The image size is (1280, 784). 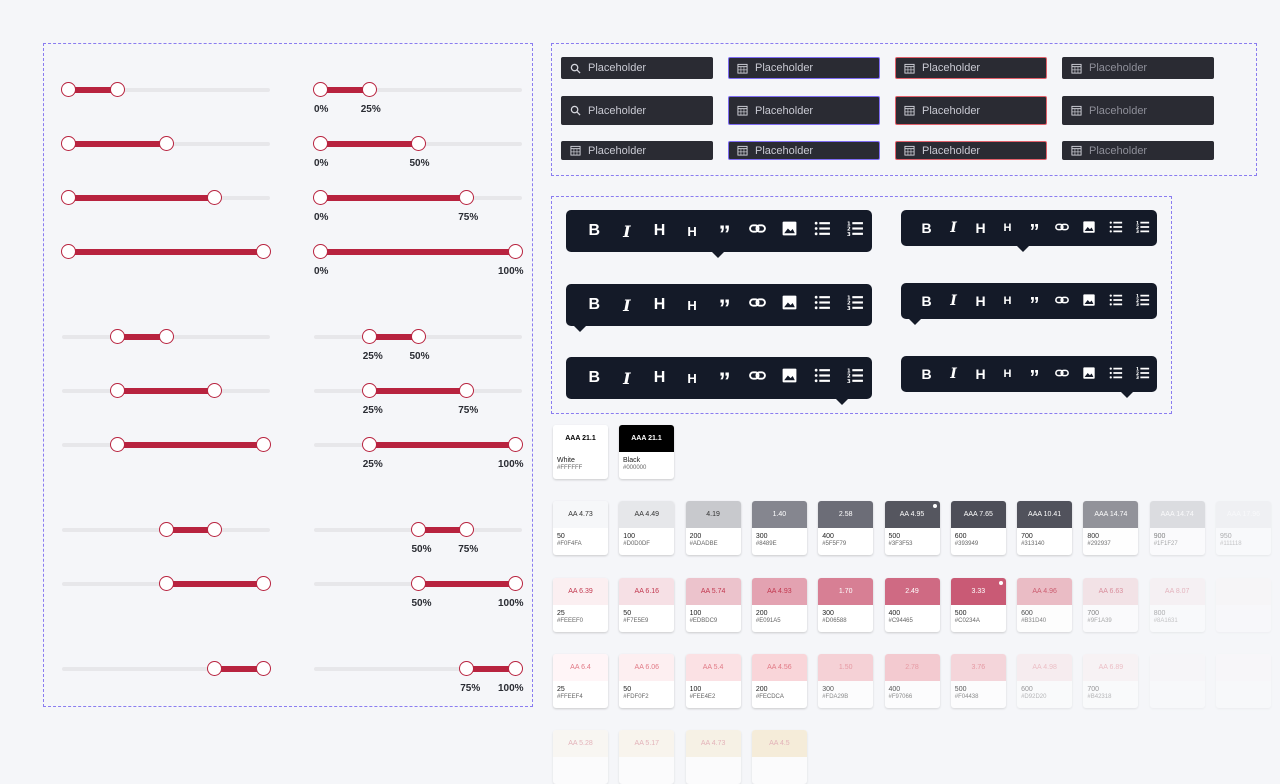 I want to click on color-swatch: AAA 14.74 800 #292937, so click(x=1111, y=528).